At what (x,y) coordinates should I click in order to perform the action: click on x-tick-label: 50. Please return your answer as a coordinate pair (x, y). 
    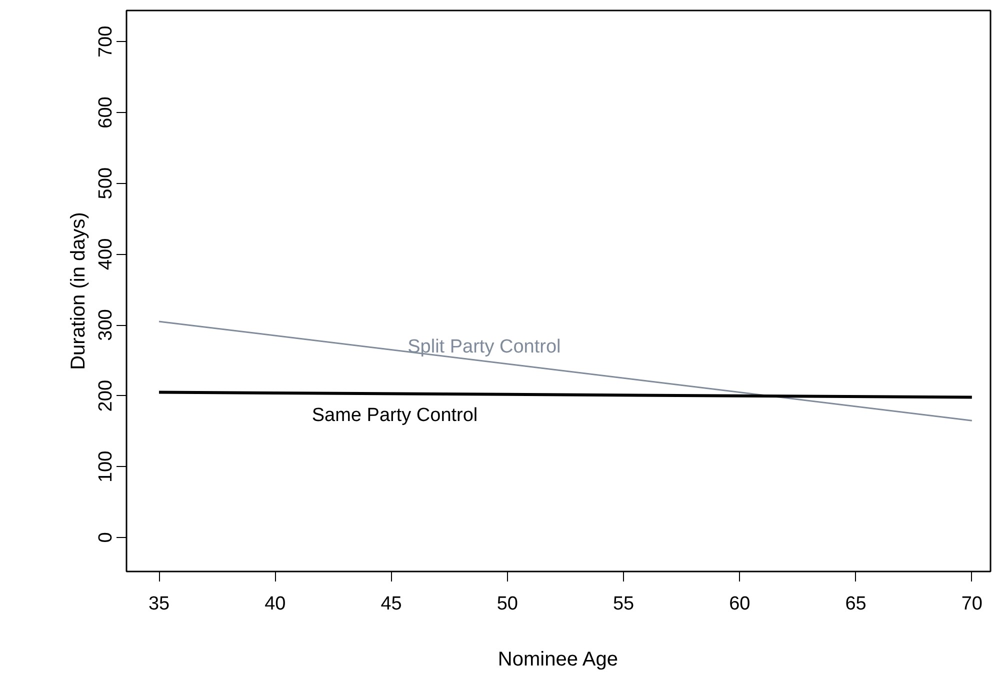
    Looking at the image, I should click on (507, 604).